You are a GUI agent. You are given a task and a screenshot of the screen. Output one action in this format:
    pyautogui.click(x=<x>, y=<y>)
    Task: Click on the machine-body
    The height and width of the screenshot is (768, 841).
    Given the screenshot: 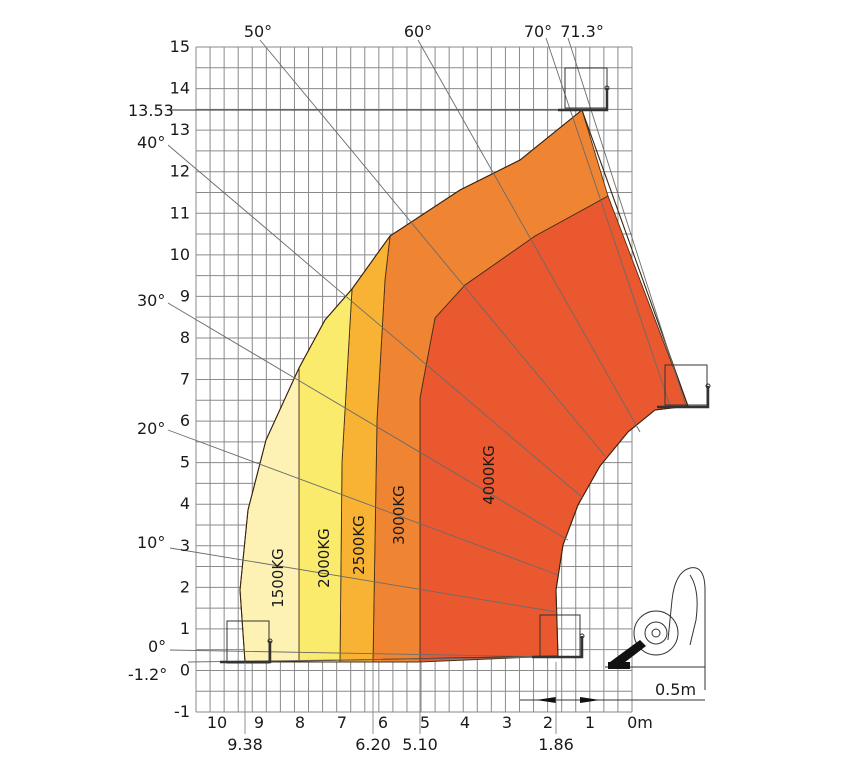 What is the action you would take?
    pyautogui.click(x=655, y=628)
    